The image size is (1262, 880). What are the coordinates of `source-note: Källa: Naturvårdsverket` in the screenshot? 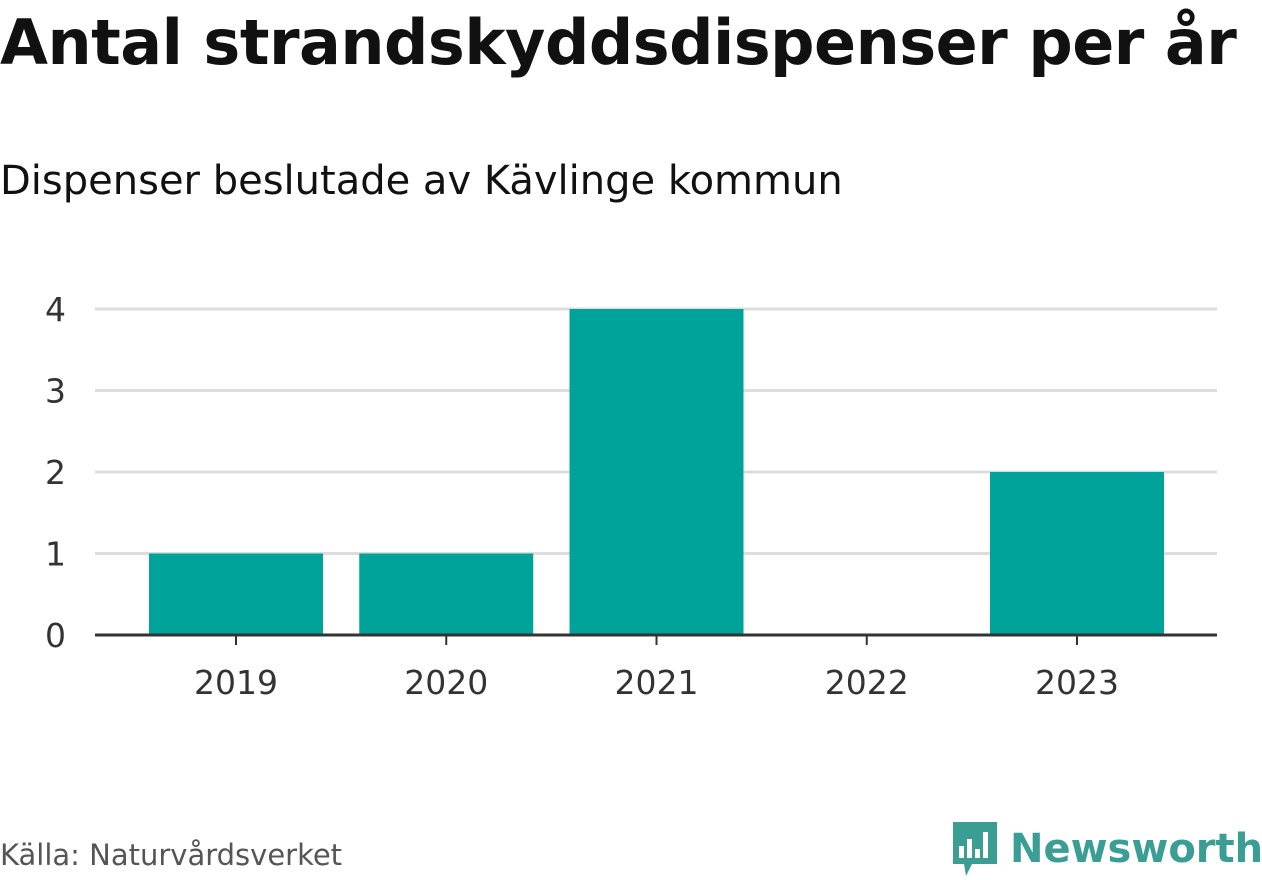 It's located at (171, 855).